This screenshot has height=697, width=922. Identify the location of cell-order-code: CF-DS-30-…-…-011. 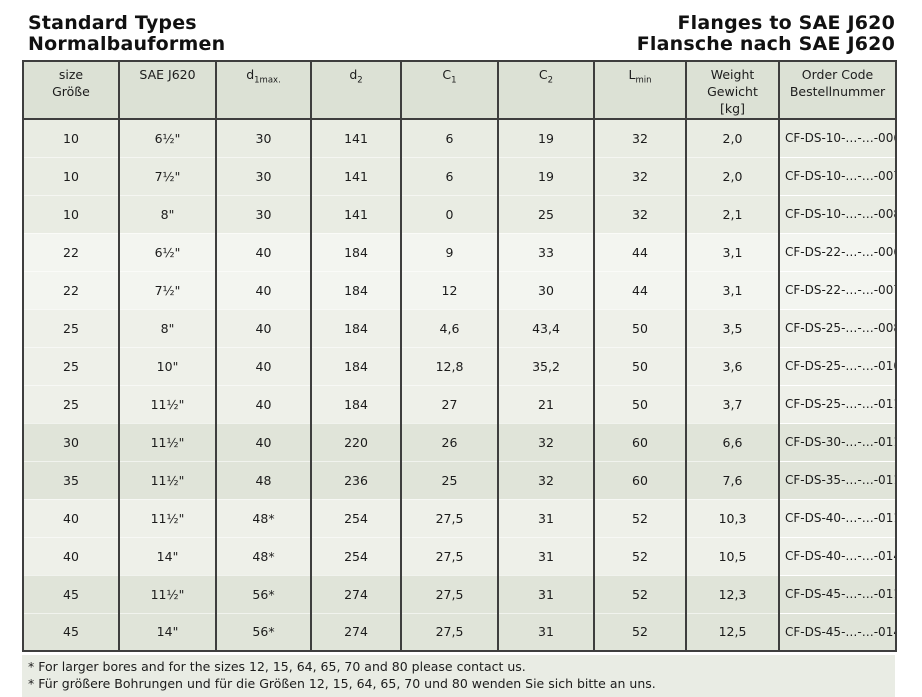
(837, 441).